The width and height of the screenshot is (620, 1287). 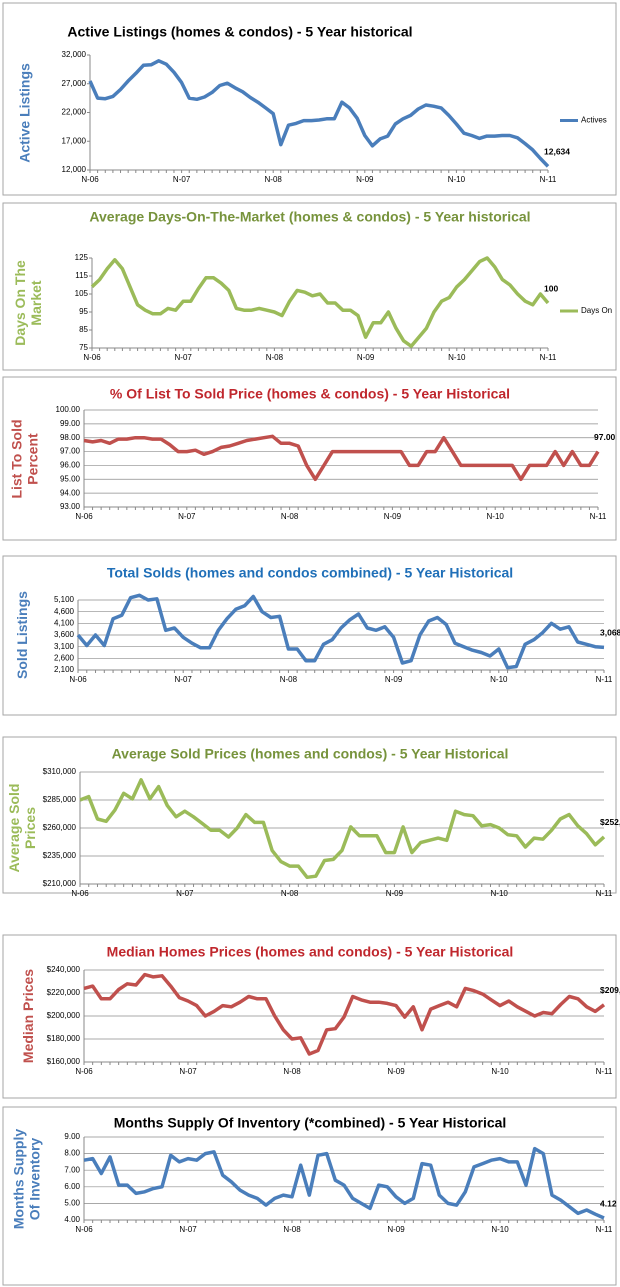 I want to click on data-label: 4.12, so click(x=608, y=1203).